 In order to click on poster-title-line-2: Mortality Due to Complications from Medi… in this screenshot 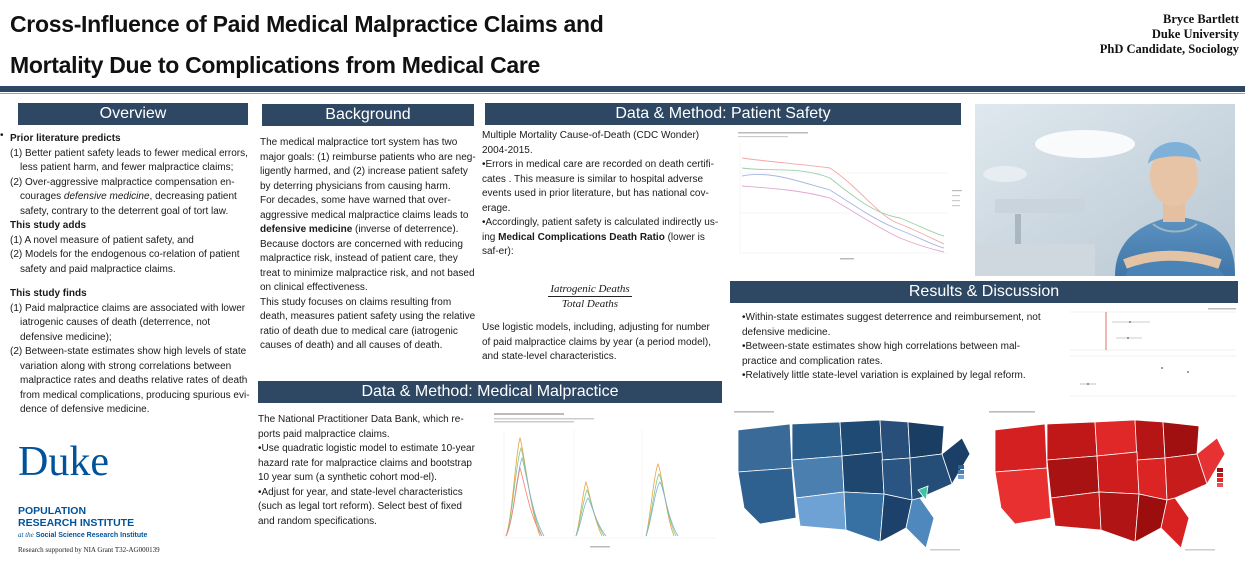, I will do `click(275, 65)`.